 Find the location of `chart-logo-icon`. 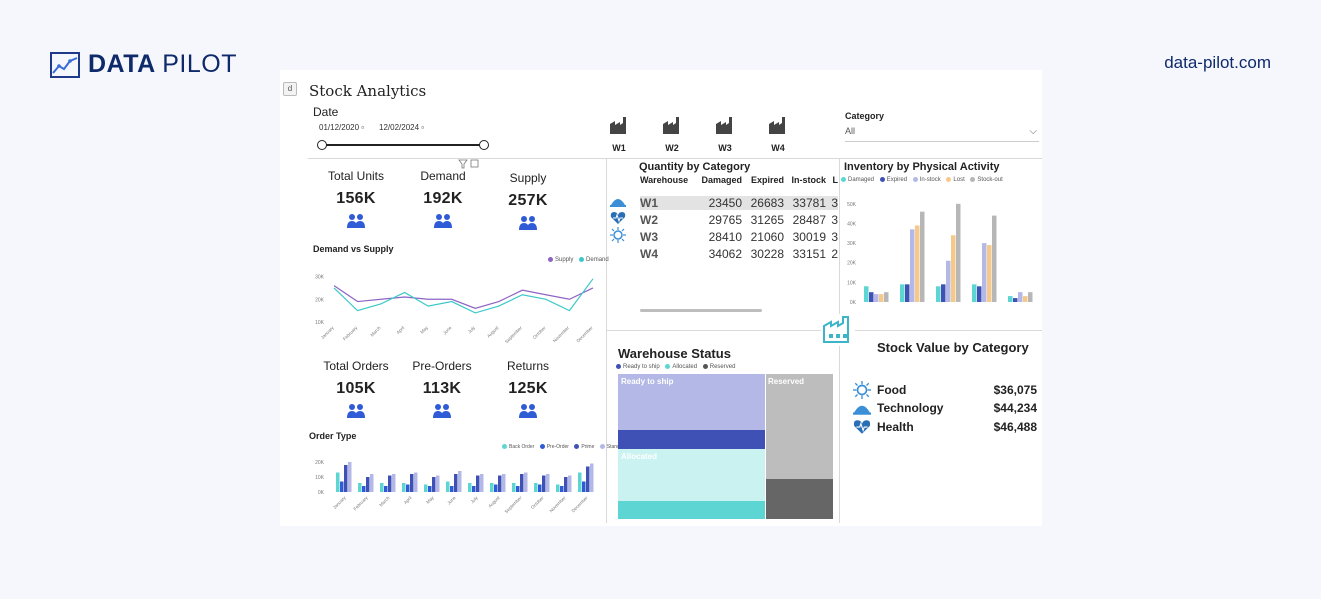

chart-logo-icon is located at coordinates (65, 64).